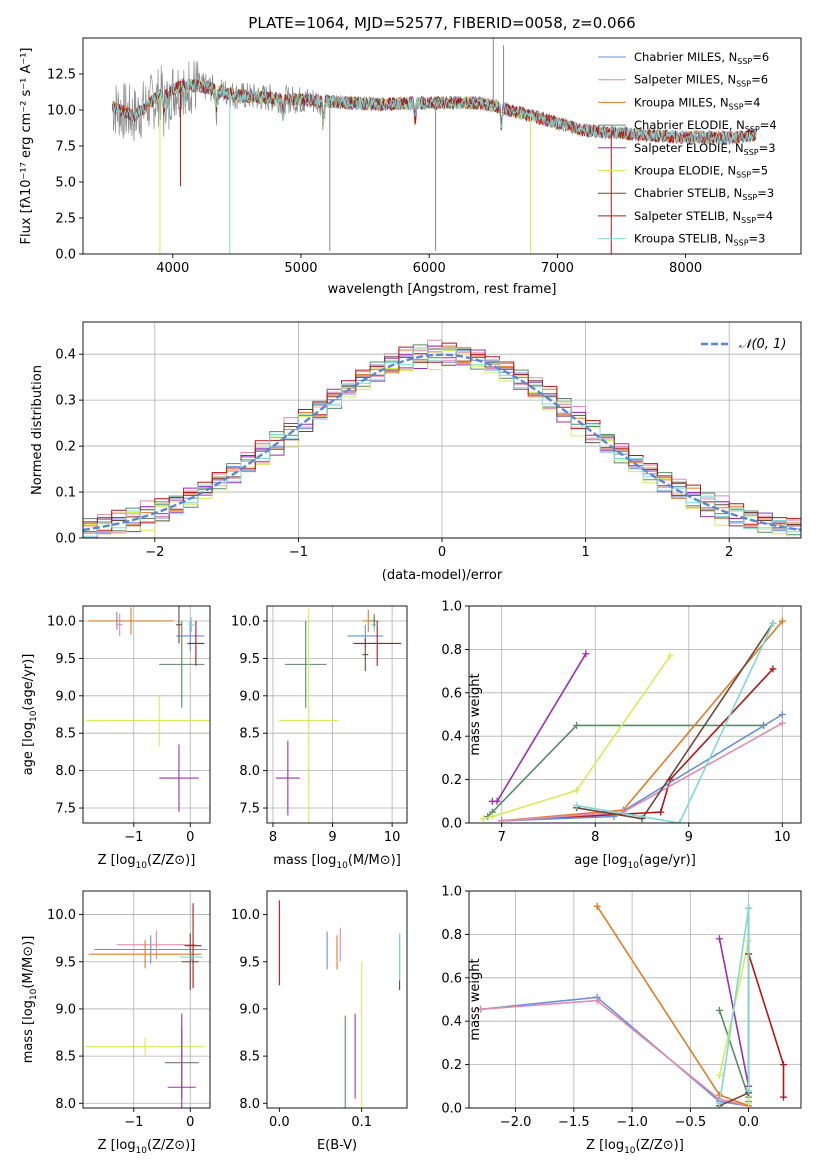 The height and width of the screenshot is (1170, 819). I want to click on age_vs_mass-plot-area, so click(338, 715).